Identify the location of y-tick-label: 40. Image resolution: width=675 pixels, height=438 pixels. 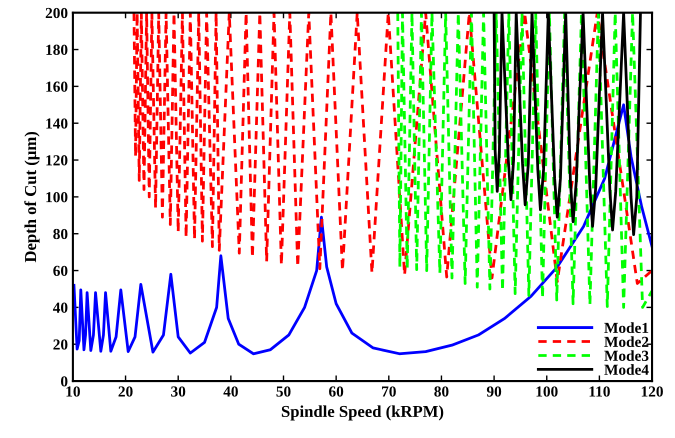
(60, 307).